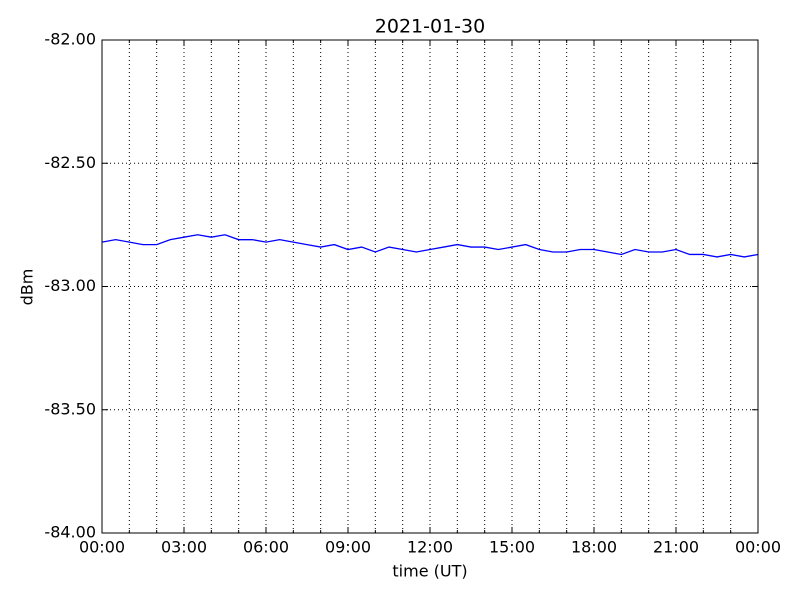 Image resolution: width=800 pixels, height=600 pixels. What do you see at coordinates (430, 27) in the screenshot?
I see `chart-title: 2021-01-30` at bounding box center [430, 27].